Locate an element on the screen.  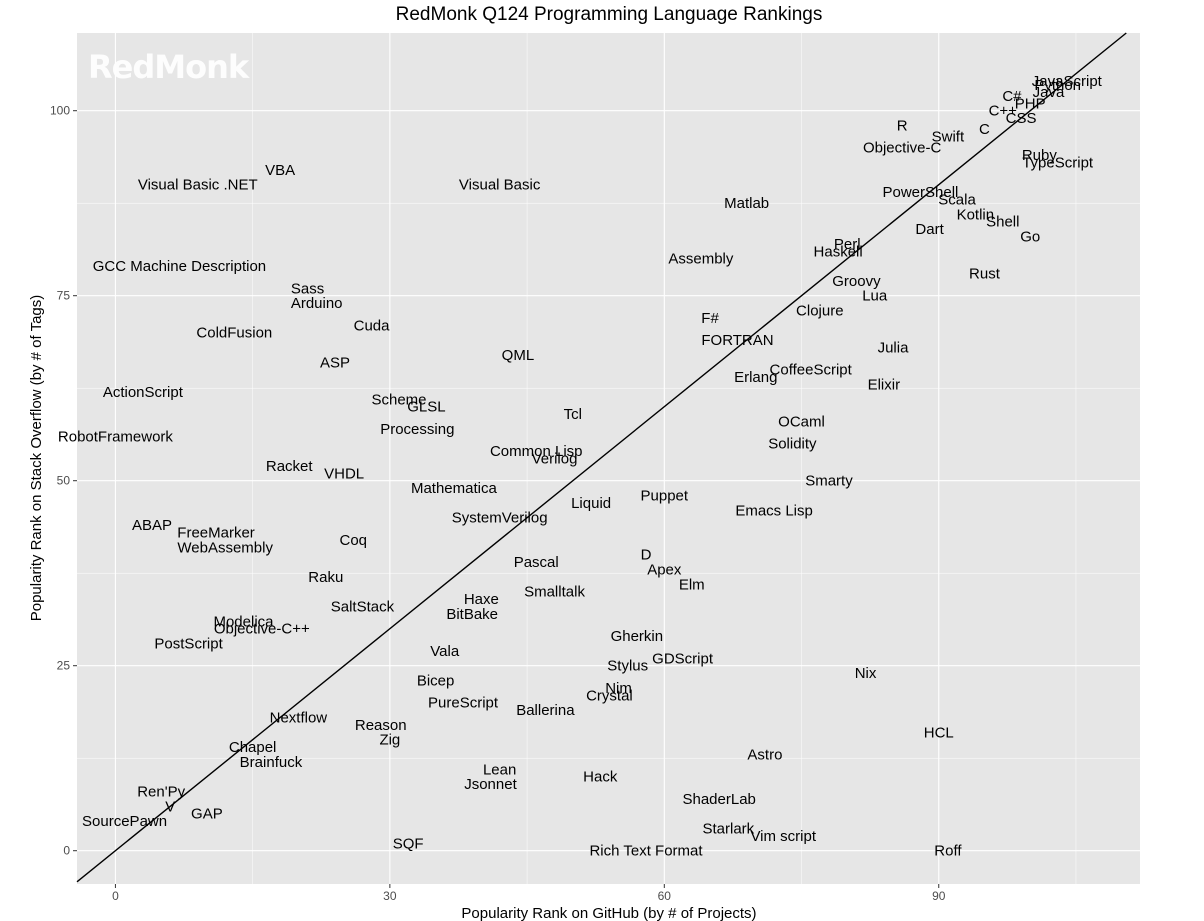
y-tick-label: 25 is located at coordinates (64, 666).